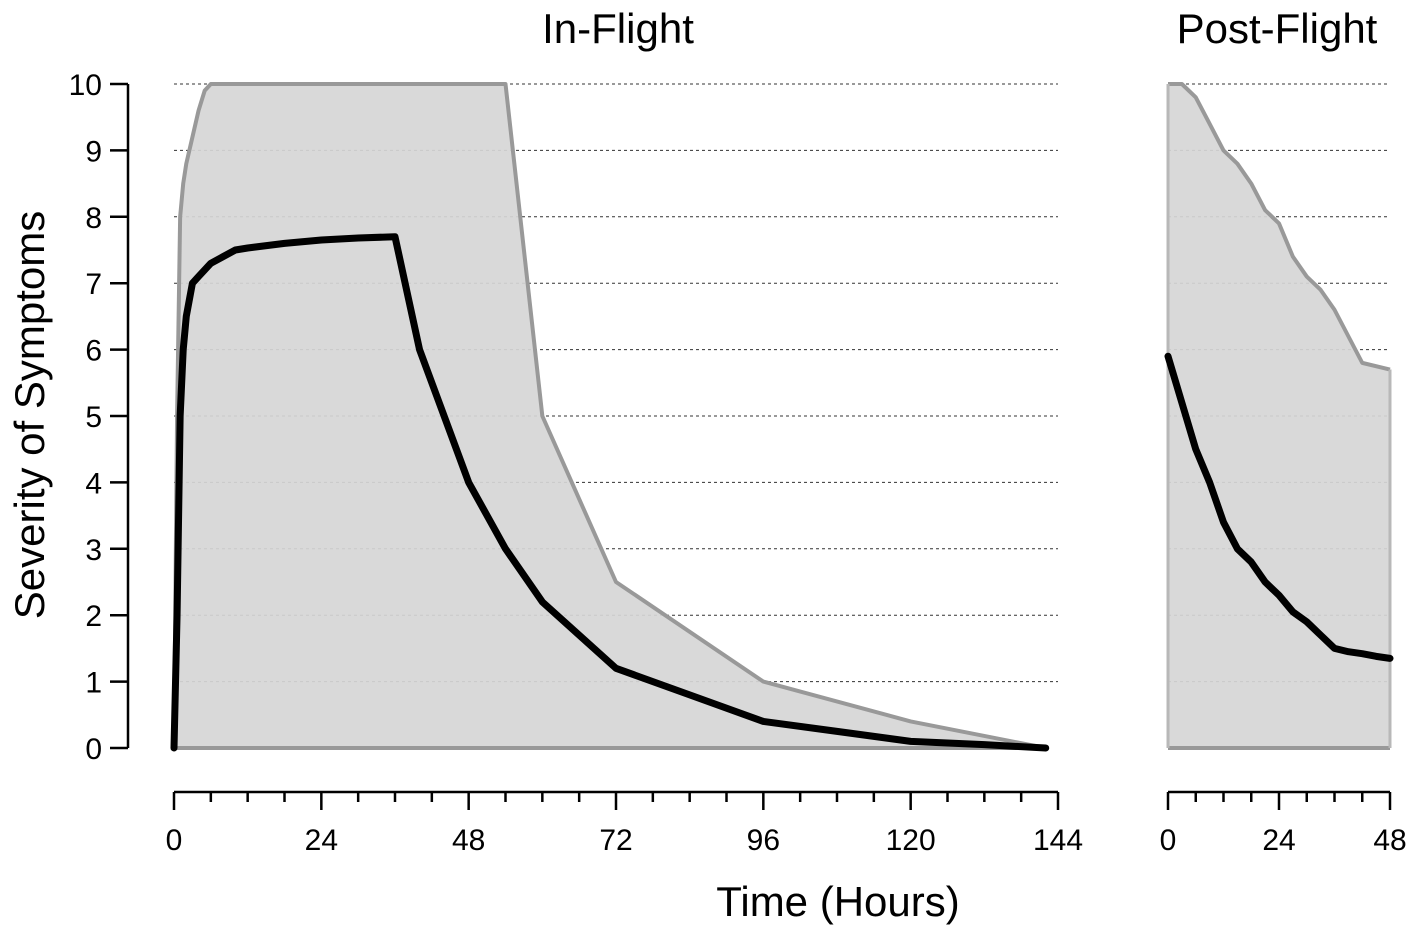 The image size is (1417, 934). Describe the element at coordinates (93, 218) in the screenshot. I see `y-tick-label: 8` at that location.